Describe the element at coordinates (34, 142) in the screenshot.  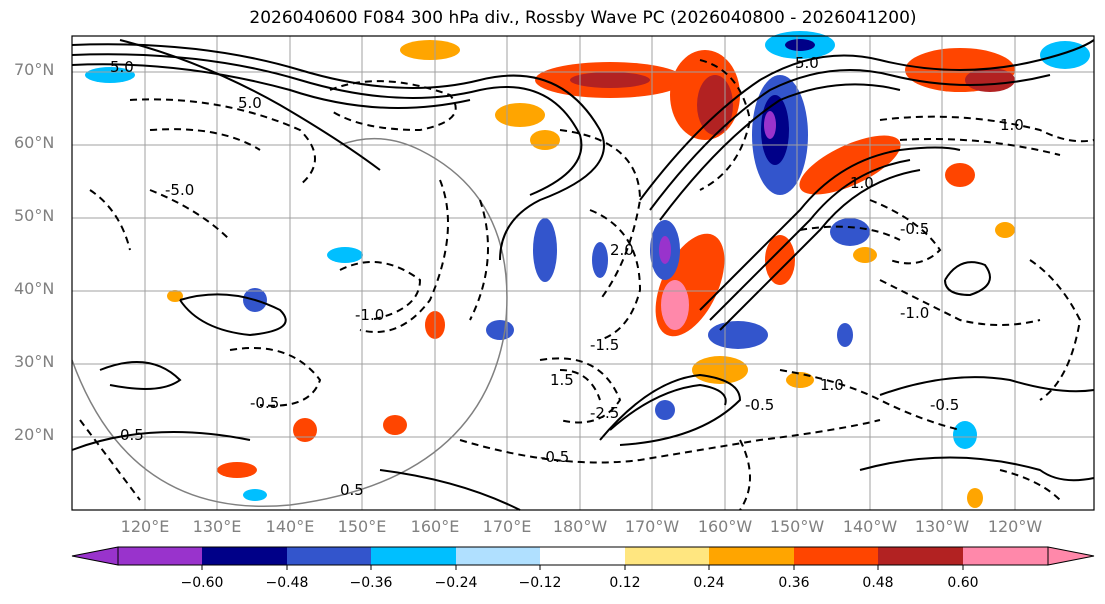
I see `lat-label: 60°N` at that location.